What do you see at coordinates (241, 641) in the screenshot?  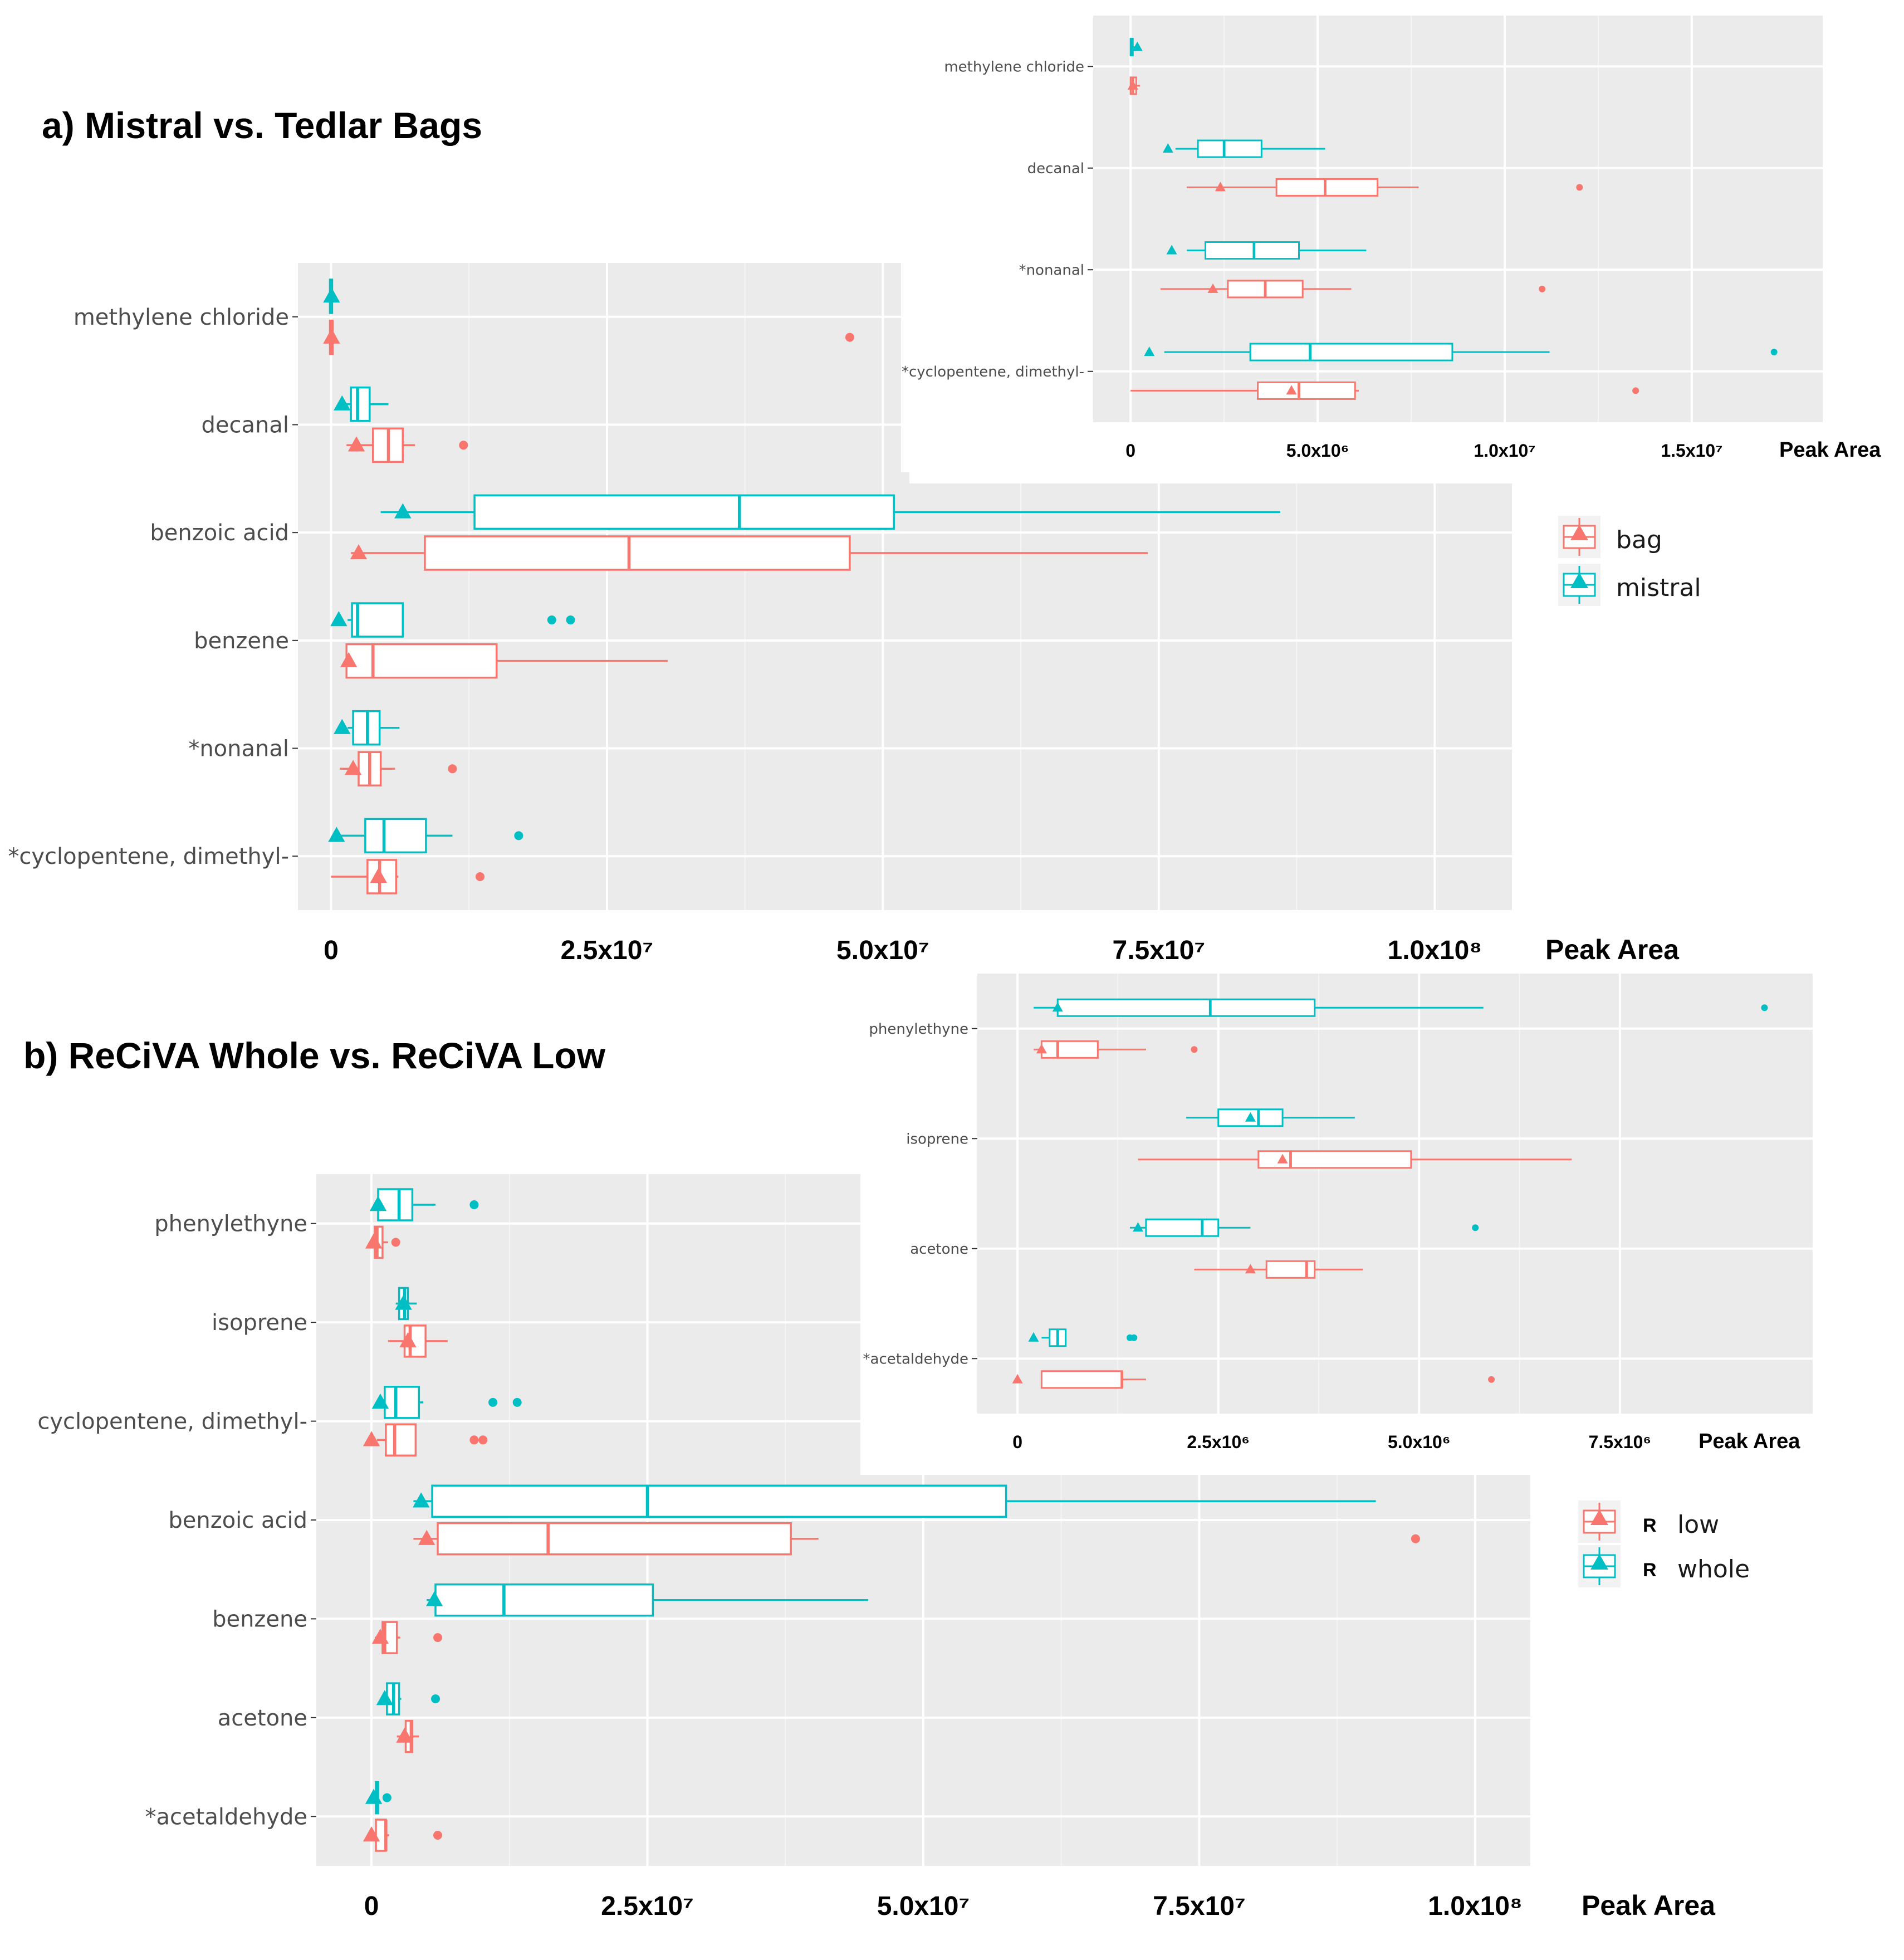 I see `y-tick-label: benzene` at bounding box center [241, 641].